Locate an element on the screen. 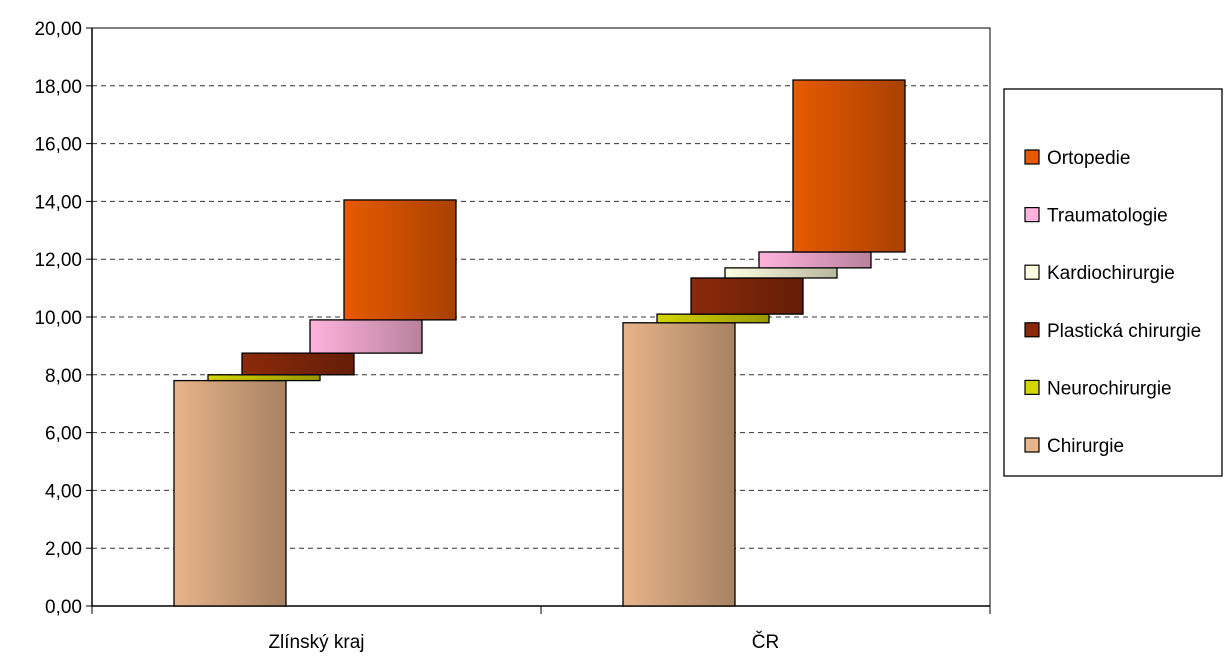 The height and width of the screenshot is (662, 1226). legend-label: Ortopedie is located at coordinates (1088, 158).